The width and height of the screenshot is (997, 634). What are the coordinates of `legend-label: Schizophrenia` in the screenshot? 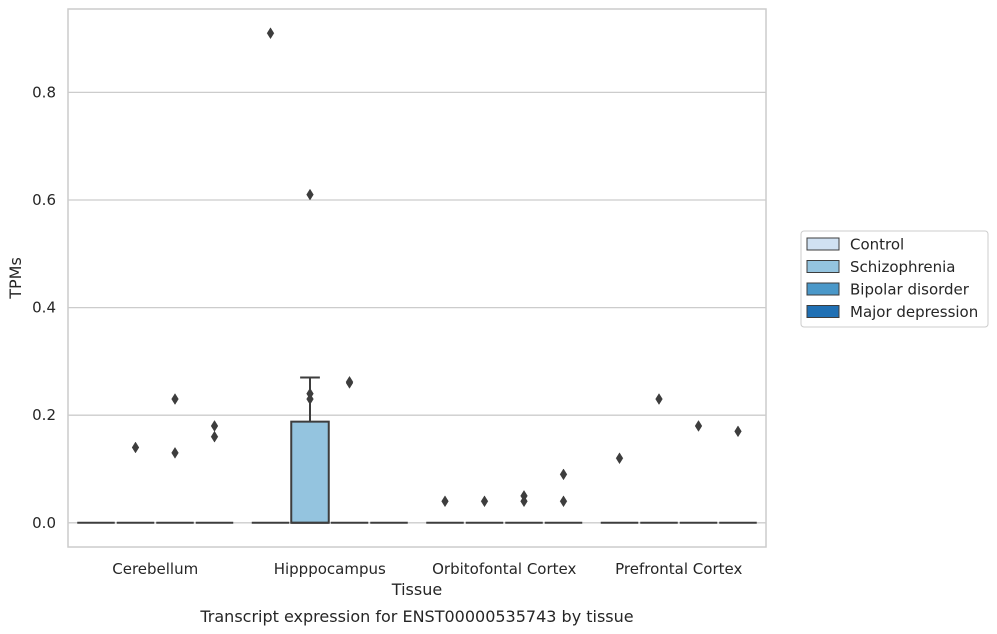 It's located at (902, 267).